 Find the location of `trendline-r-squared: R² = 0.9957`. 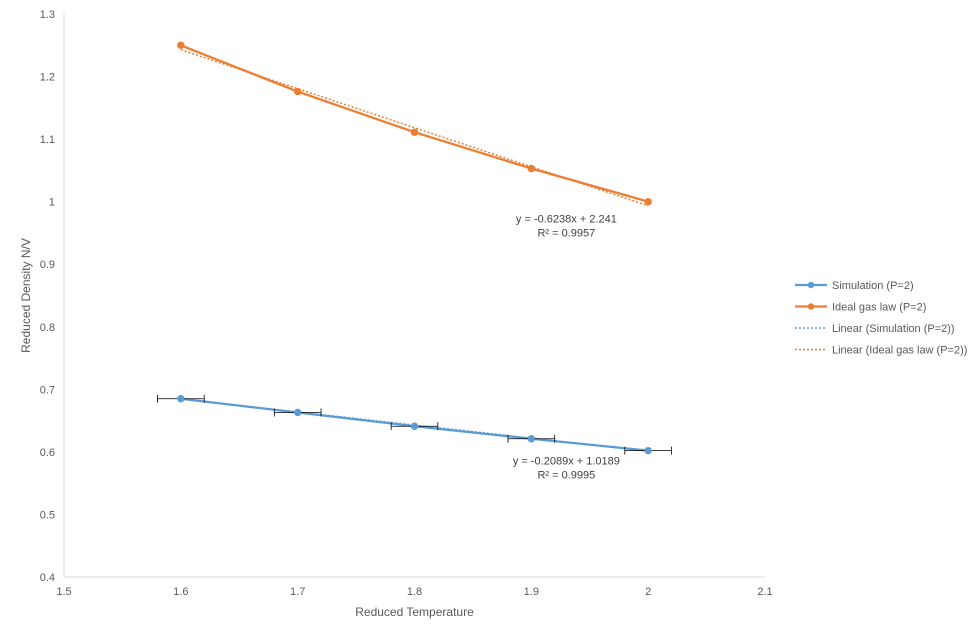

trendline-r-squared: R² = 0.9957 is located at coordinates (566, 233).